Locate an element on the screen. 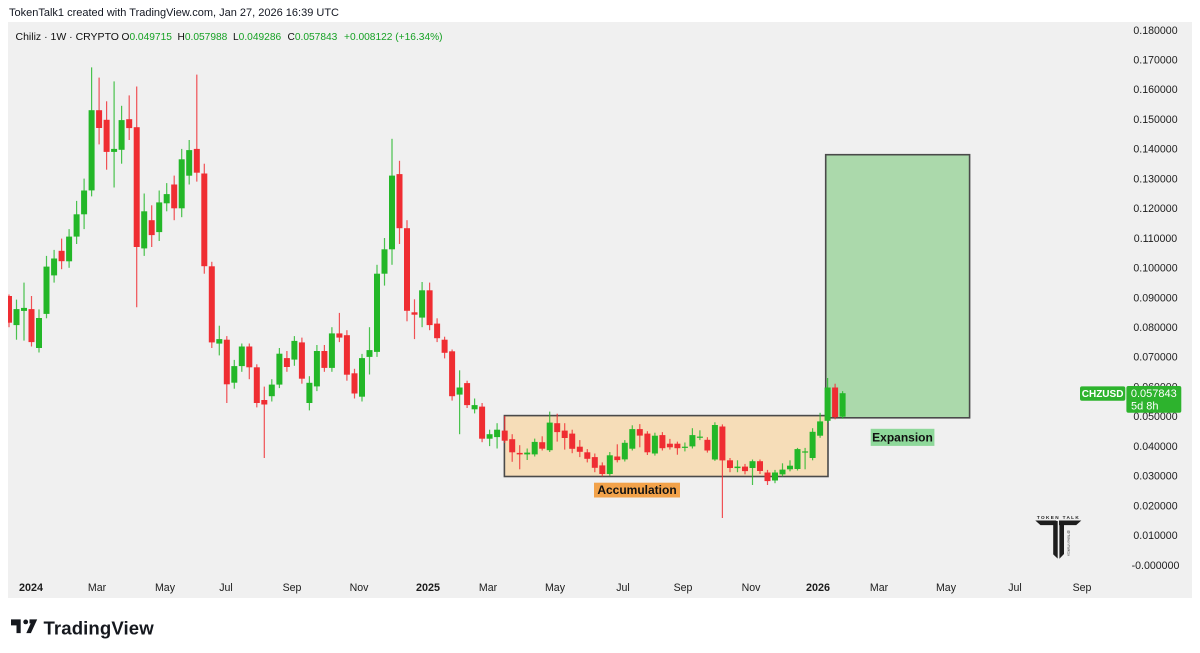 This screenshot has height=653, width=1200. svg-text: 2026 is located at coordinates (818, 588).